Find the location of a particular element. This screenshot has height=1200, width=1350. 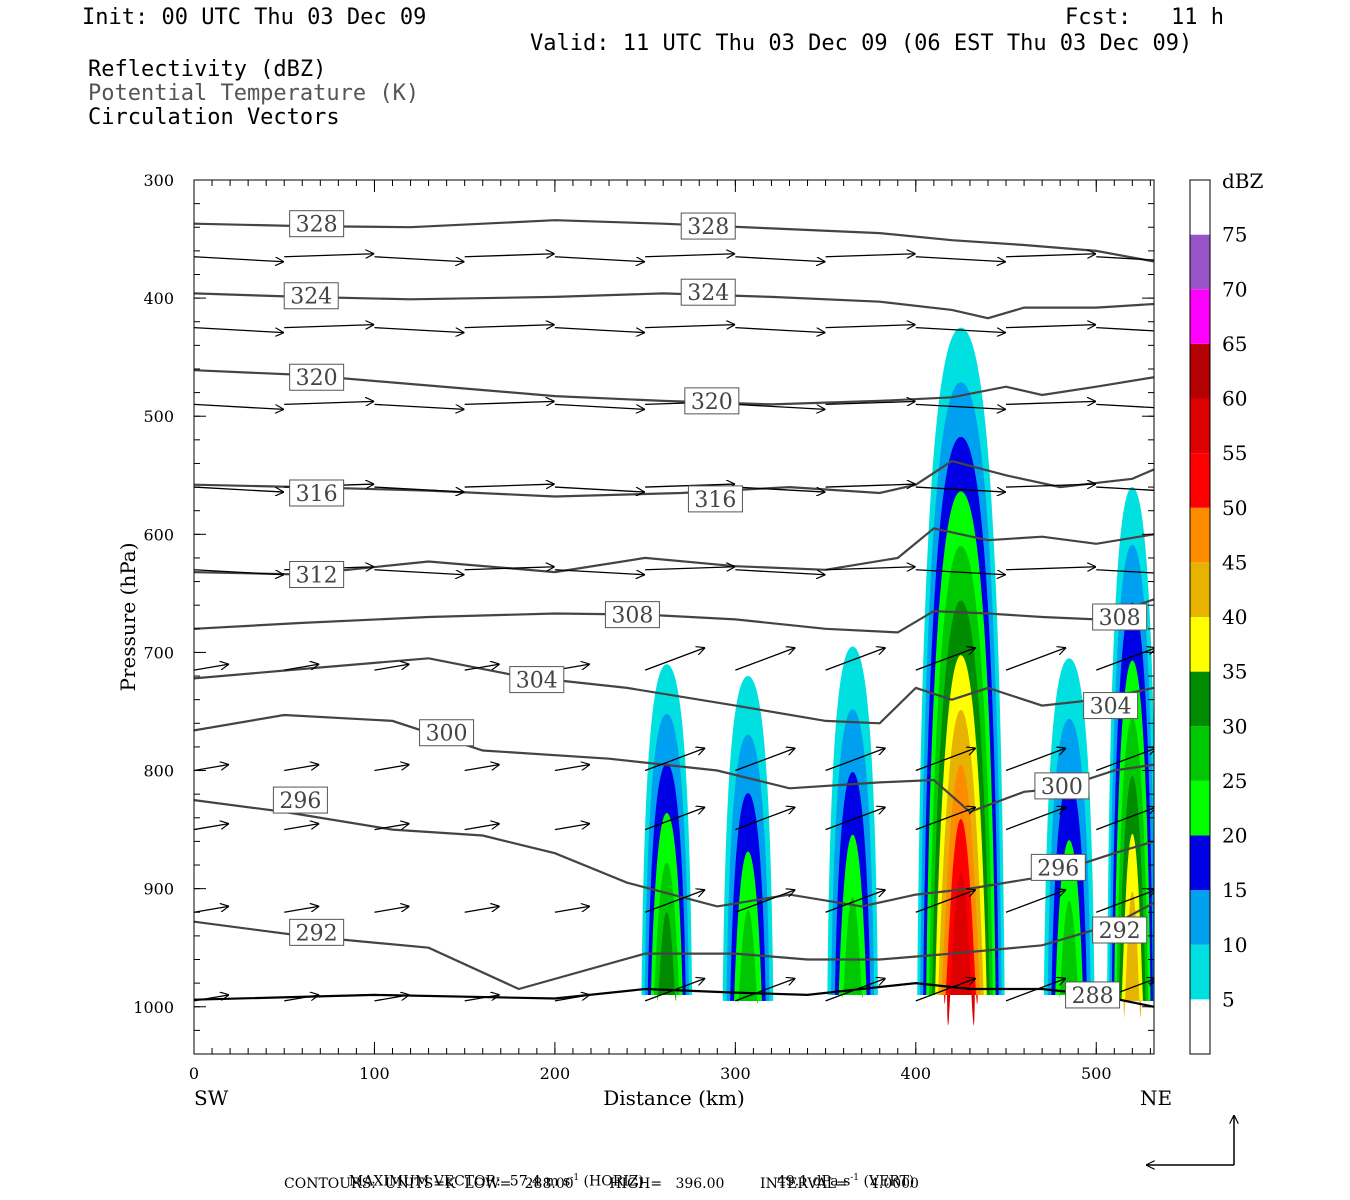

horiz-unit-exponent: -1 is located at coordinates (575, 1178).